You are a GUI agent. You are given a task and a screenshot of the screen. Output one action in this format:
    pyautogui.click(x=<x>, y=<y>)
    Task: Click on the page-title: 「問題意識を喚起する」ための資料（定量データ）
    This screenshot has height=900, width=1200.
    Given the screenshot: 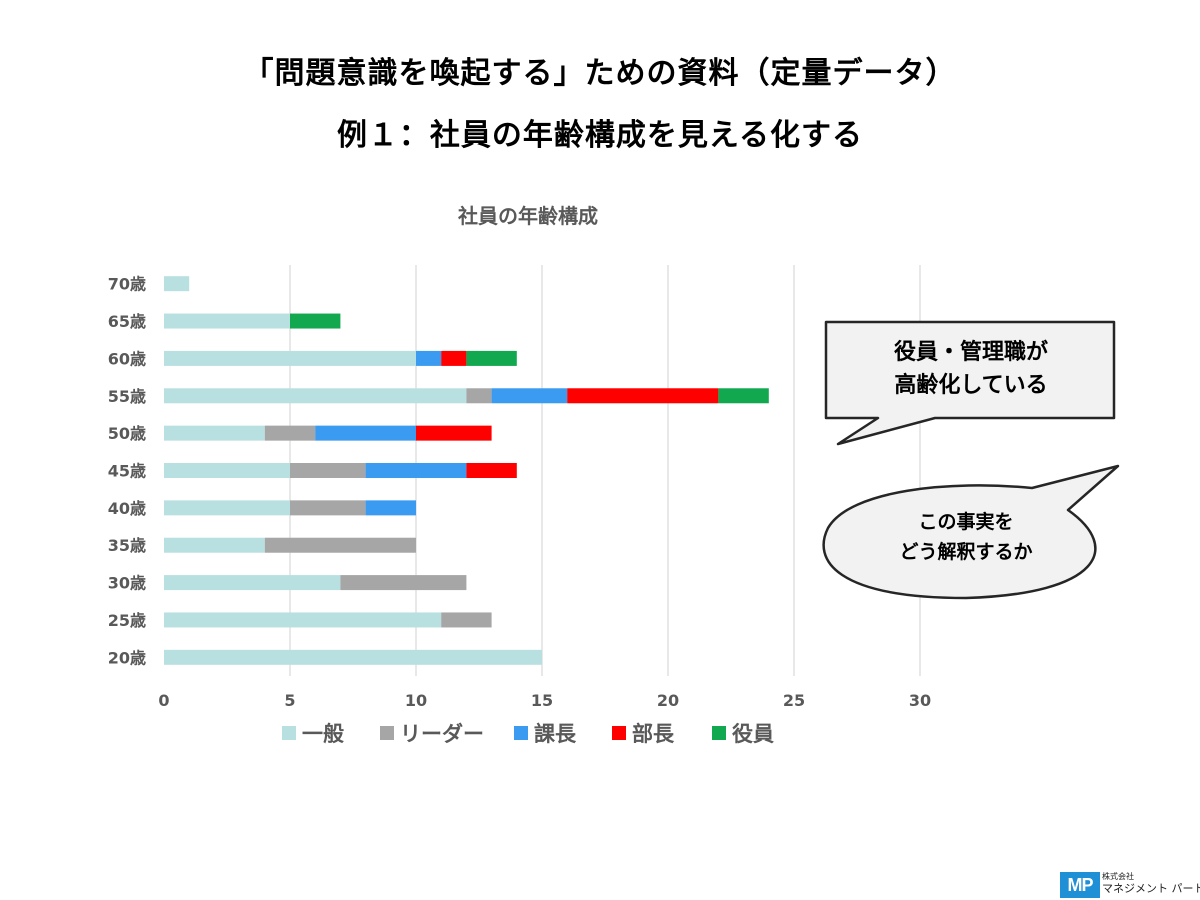 What is the action you would take?
    pyautogui.click(x=600, y=73)
    